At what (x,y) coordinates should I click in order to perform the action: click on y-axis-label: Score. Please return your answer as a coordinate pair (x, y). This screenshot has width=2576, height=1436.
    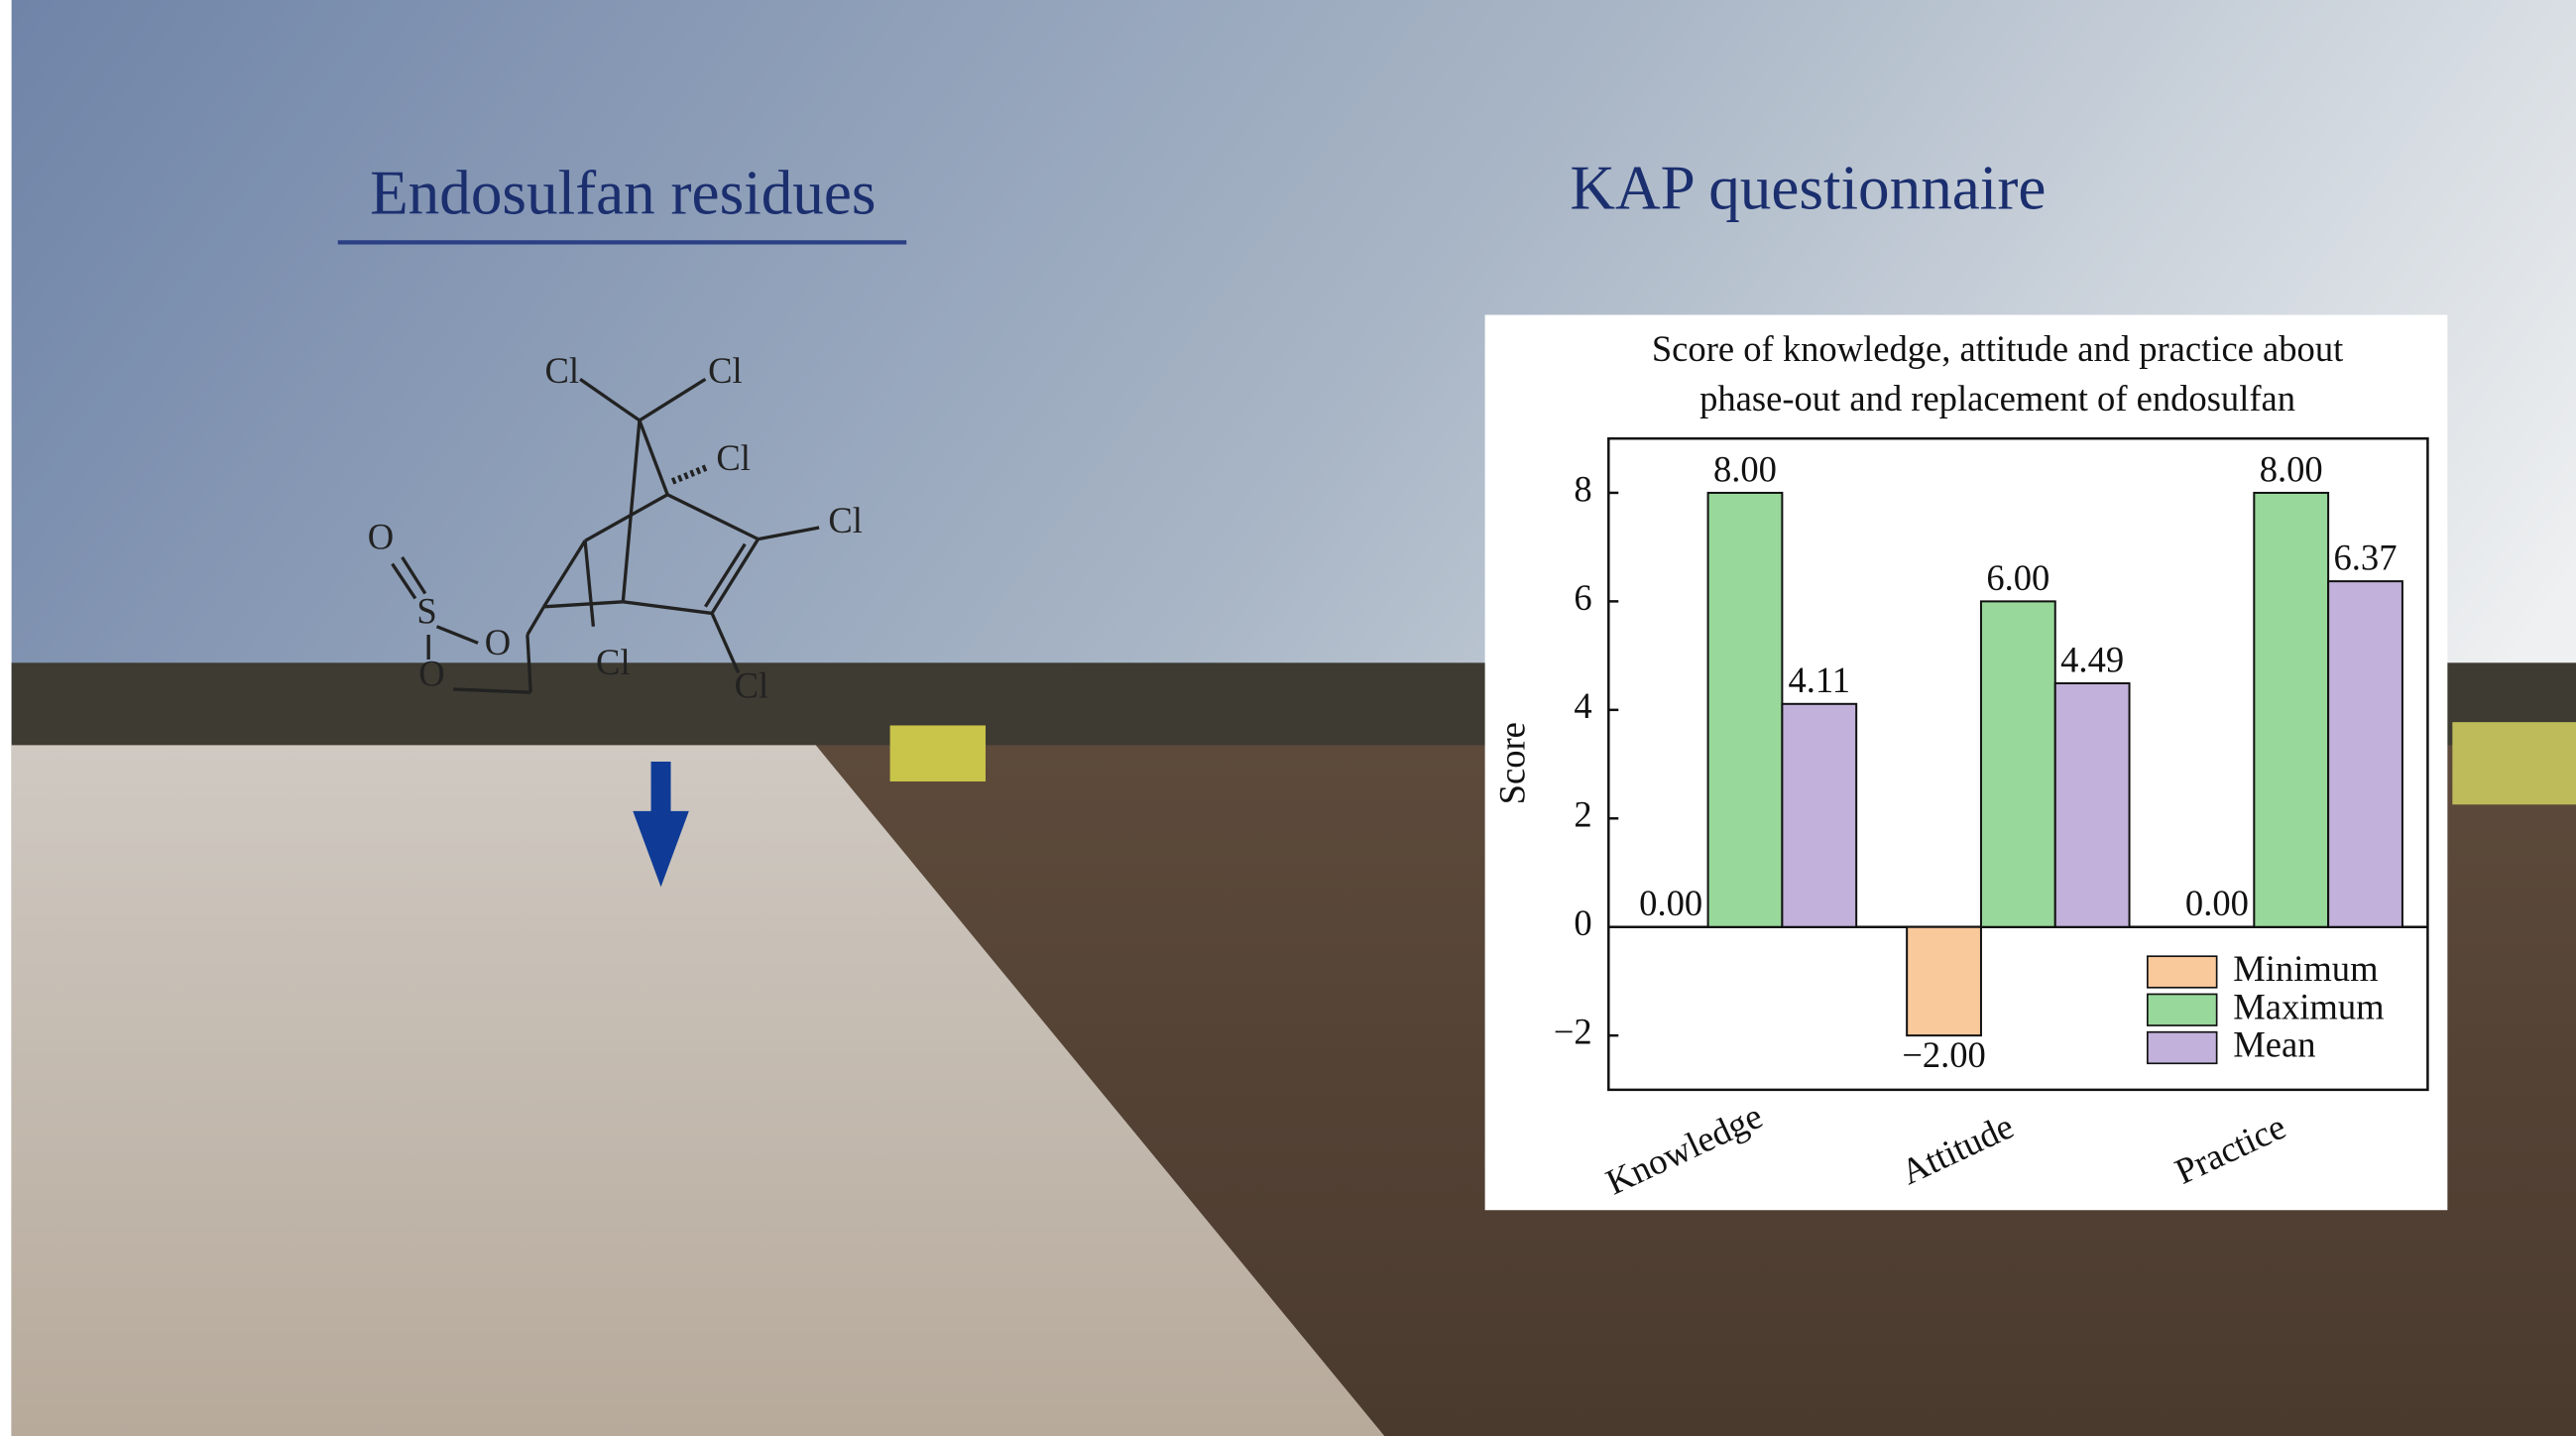
    Looking at the image, I should click on (1512, 763).